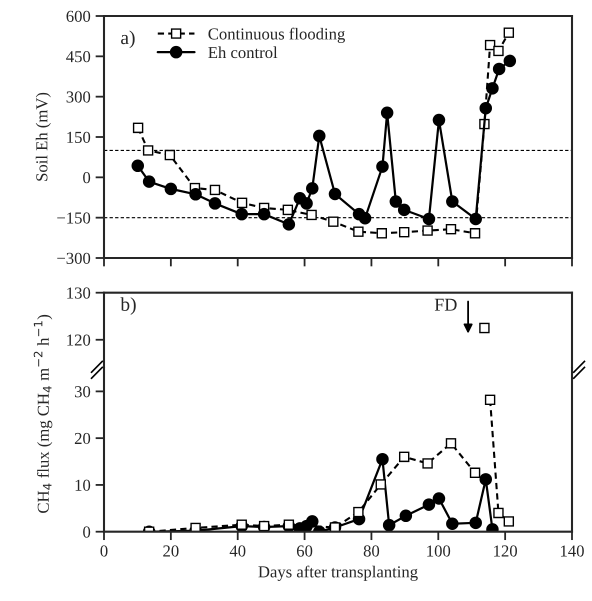 The width and height of the screenshot is (592, 601). What do you see at coordinates (78, 293) in the screenshot?
I see `y-tick-label: 130` at bounding box center [78, 293].